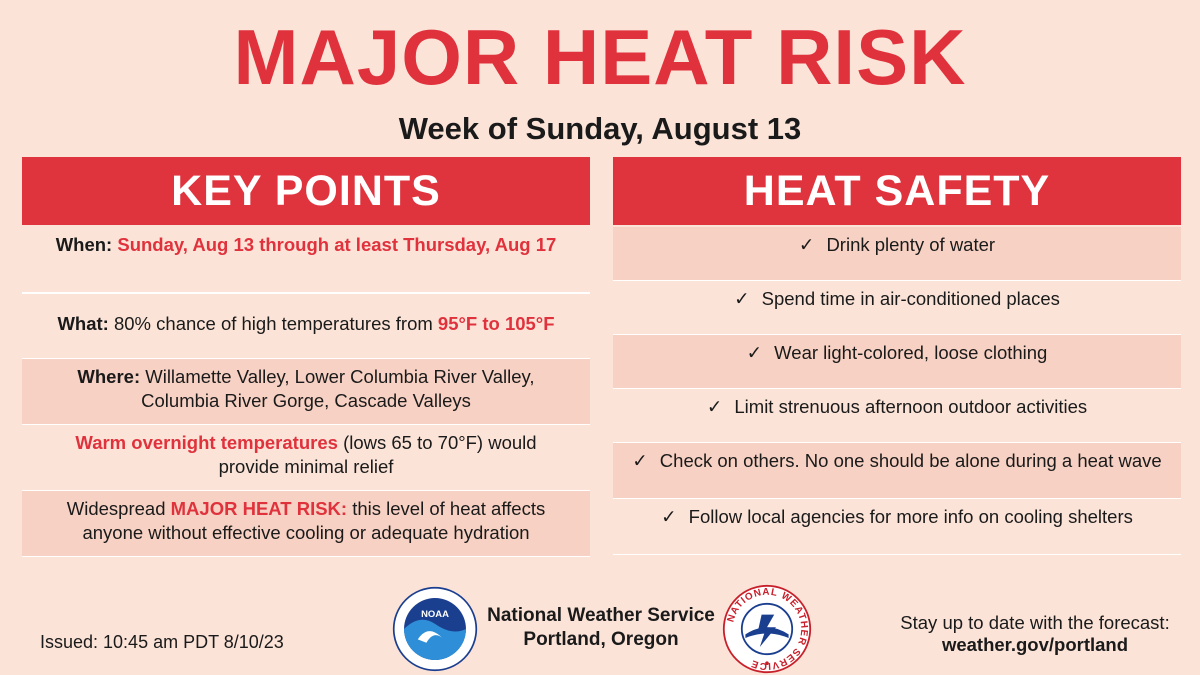 The image size is (1200, 675). Describe the element at coordinates (259, 508) in the screenshot. I see `widespread-highlight: MAJOR HEAT RISK:` at that location.